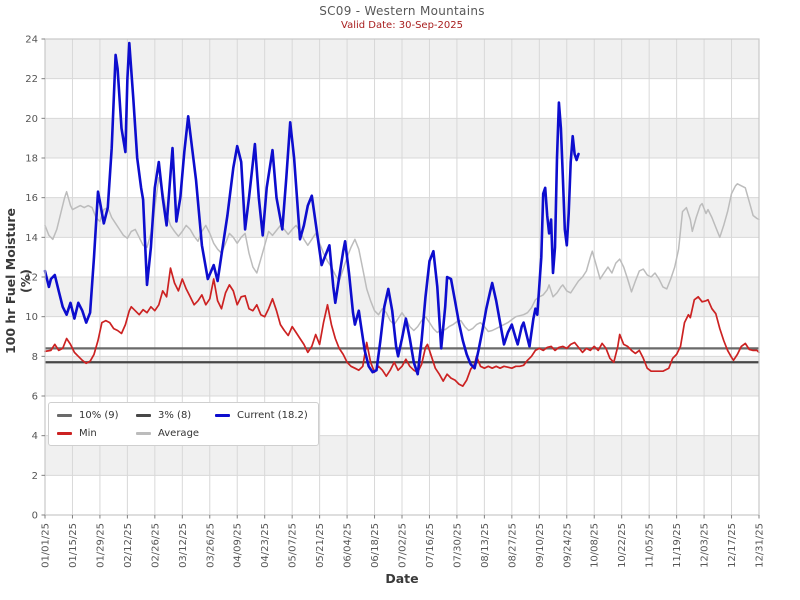 The image size is (800, 600). What do you see at coordinates (128, 545) in the screenshot?
I see `svg-text: 02/12/25` at bounding box center [128, 545].